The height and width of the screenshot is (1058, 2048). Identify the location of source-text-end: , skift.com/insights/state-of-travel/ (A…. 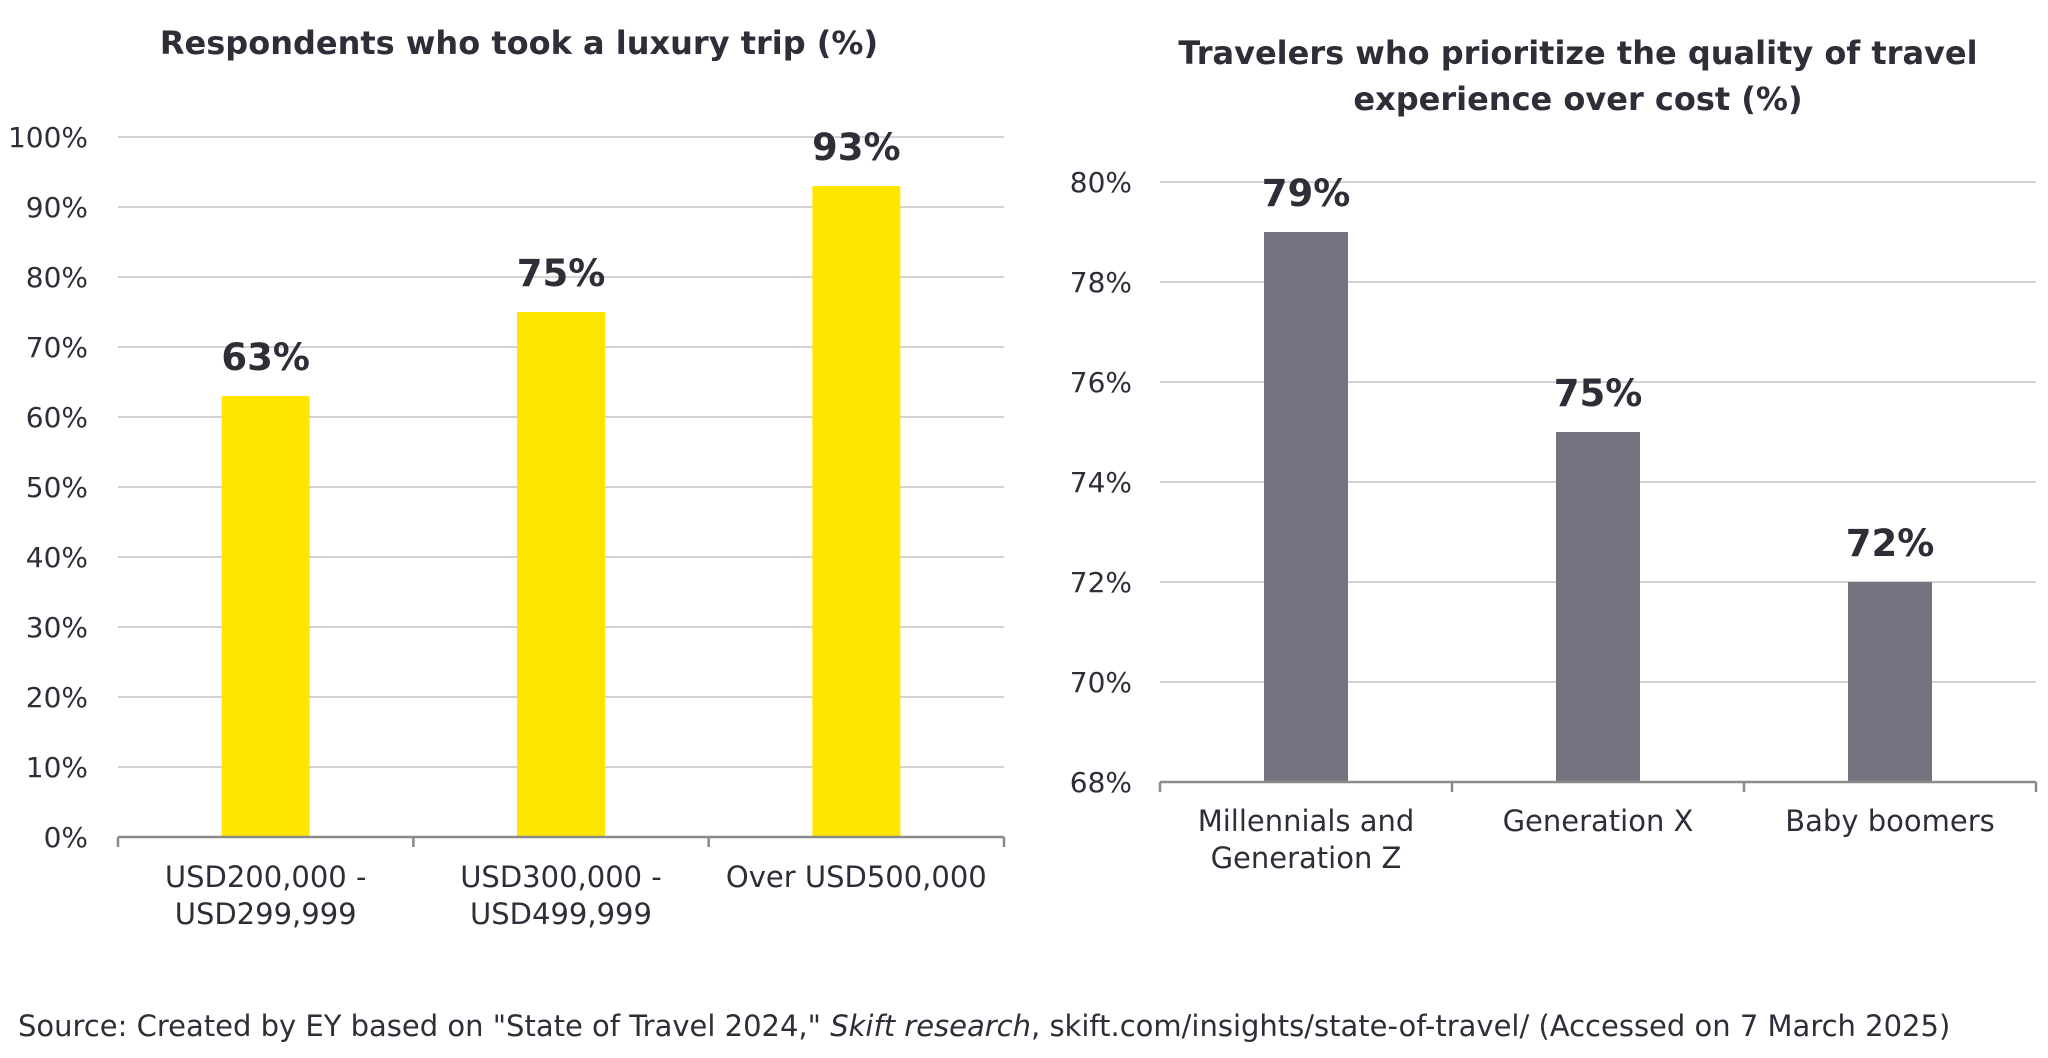
(1490, 1026).